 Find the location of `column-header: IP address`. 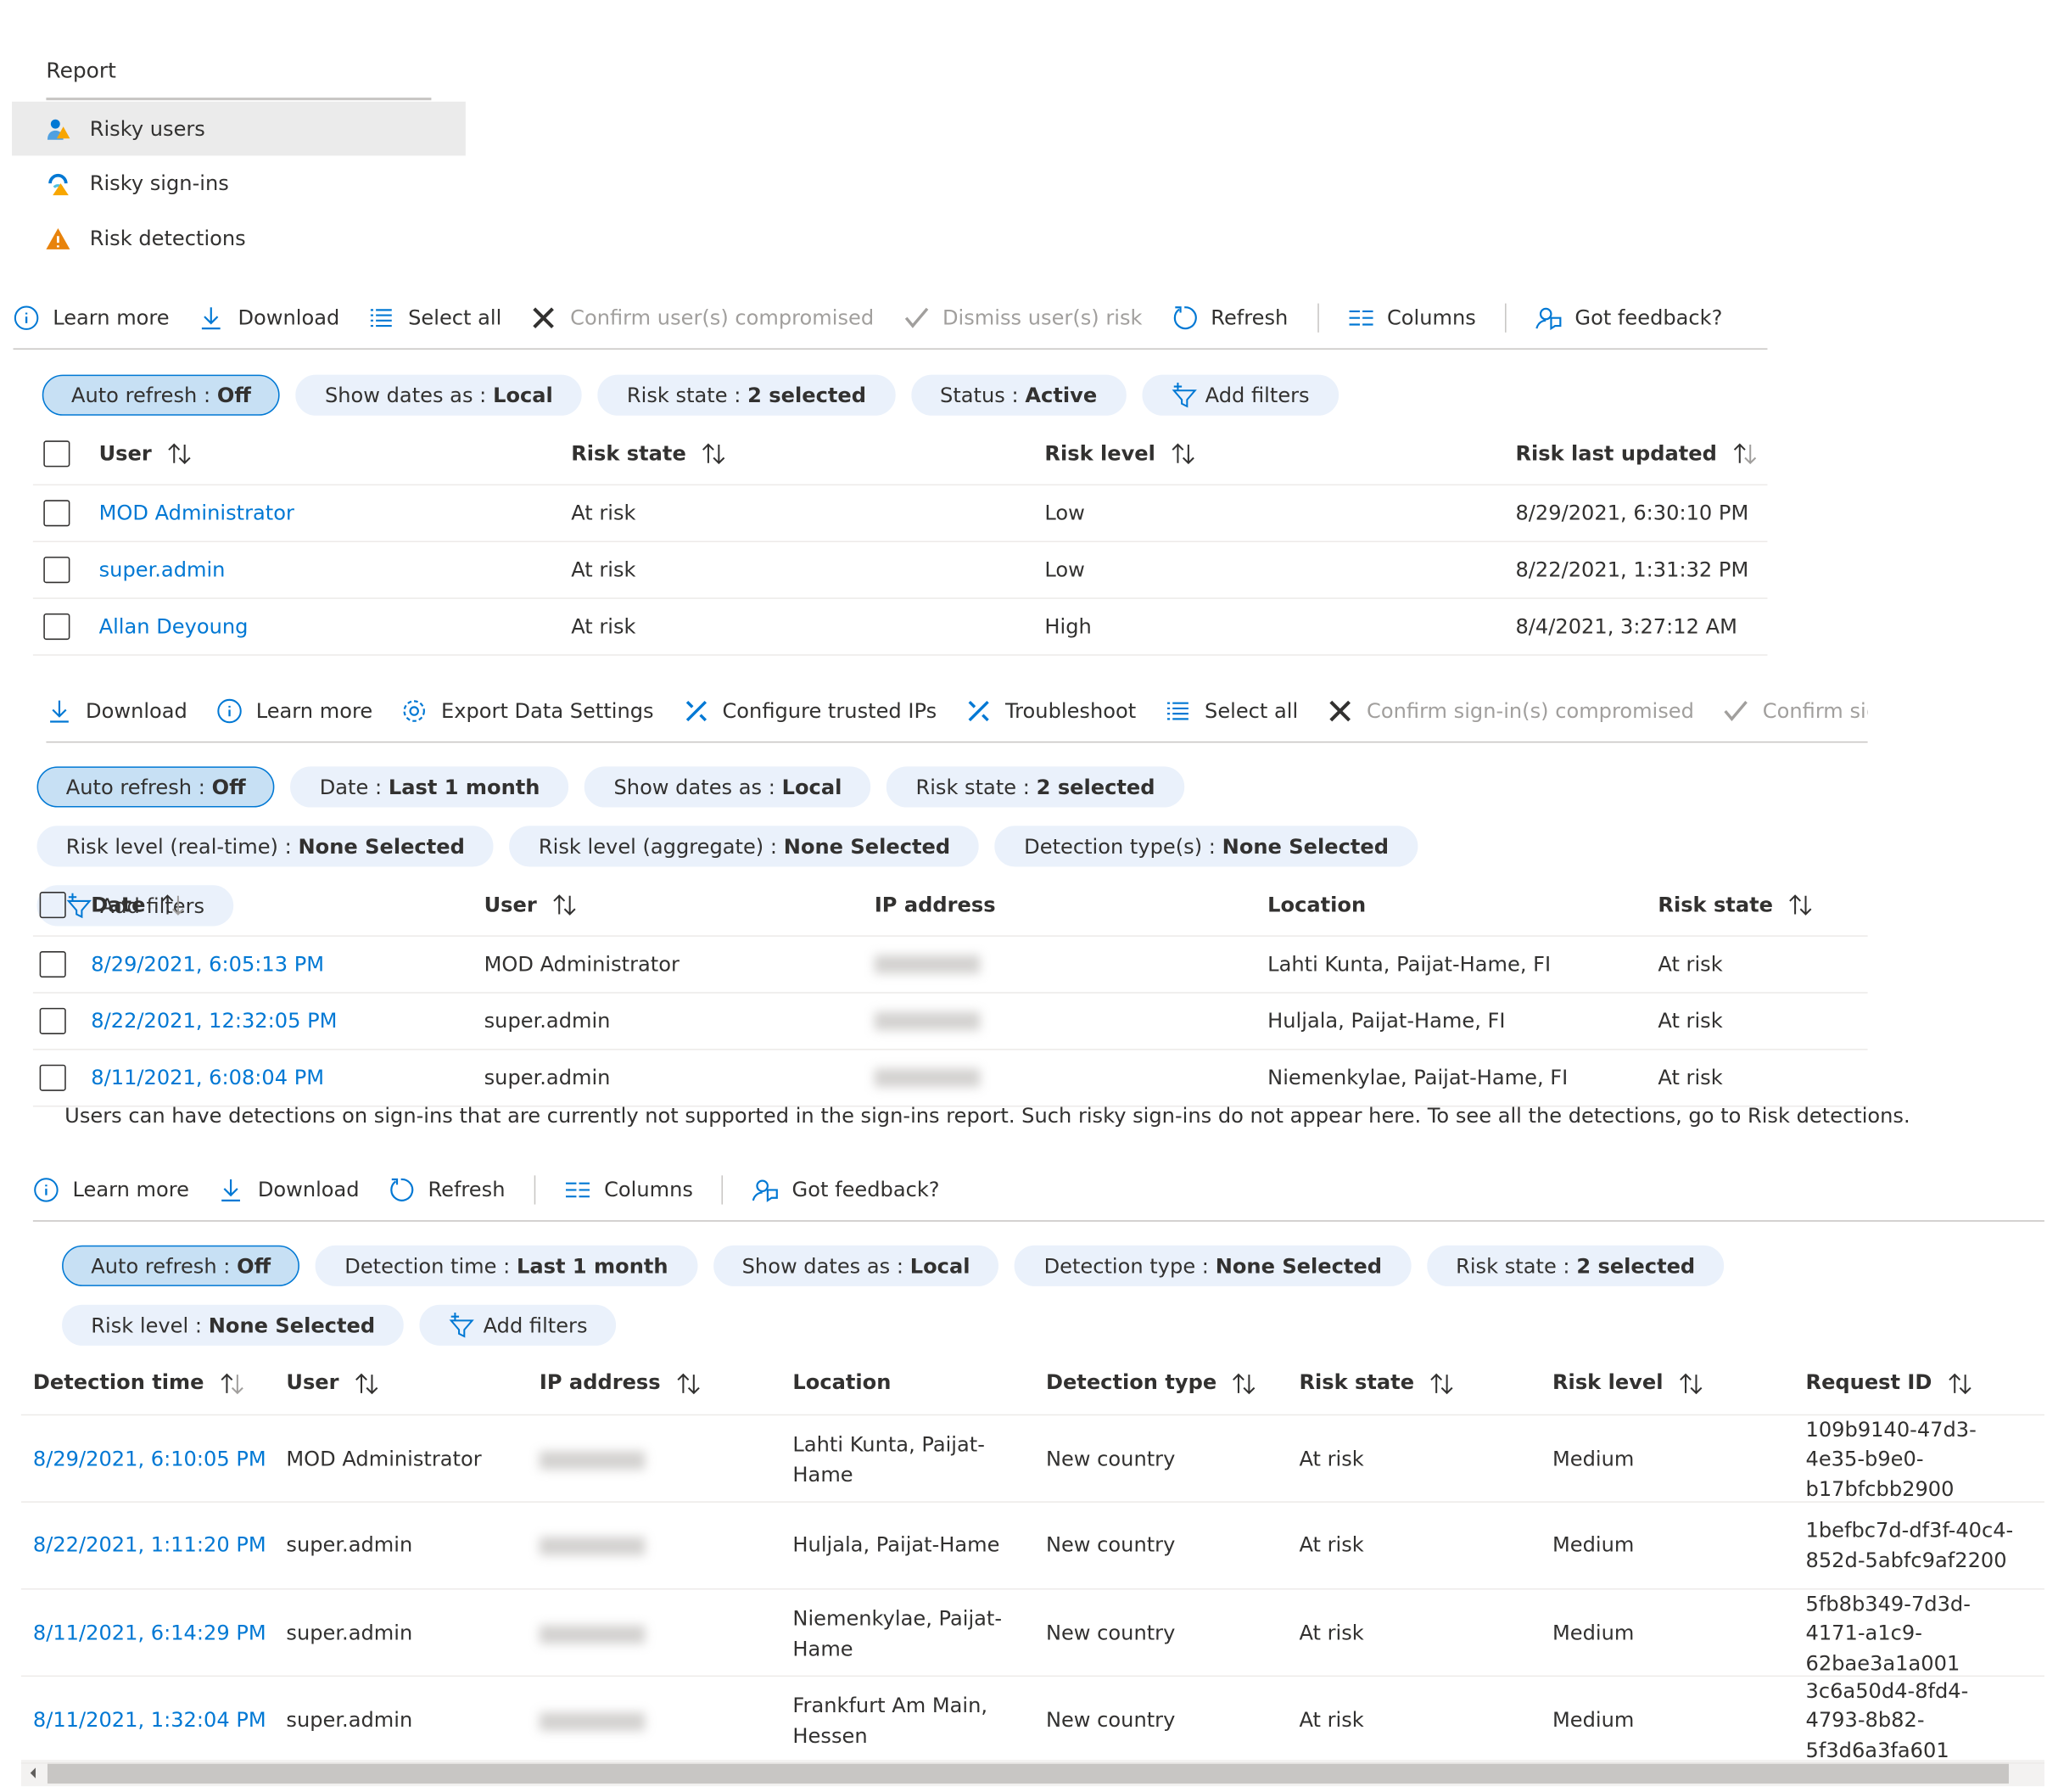

column-header: IP address is located at coordinates (666, 1384).